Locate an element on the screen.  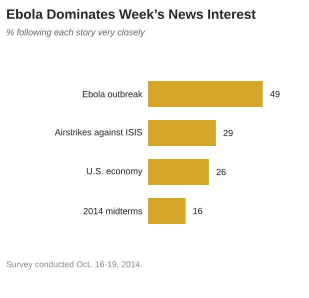
text: % following each story very closely is located at coordinates (76, 33).